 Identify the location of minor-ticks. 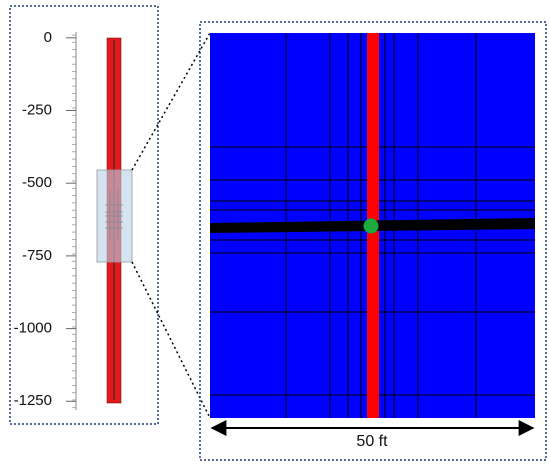
(74, 221).